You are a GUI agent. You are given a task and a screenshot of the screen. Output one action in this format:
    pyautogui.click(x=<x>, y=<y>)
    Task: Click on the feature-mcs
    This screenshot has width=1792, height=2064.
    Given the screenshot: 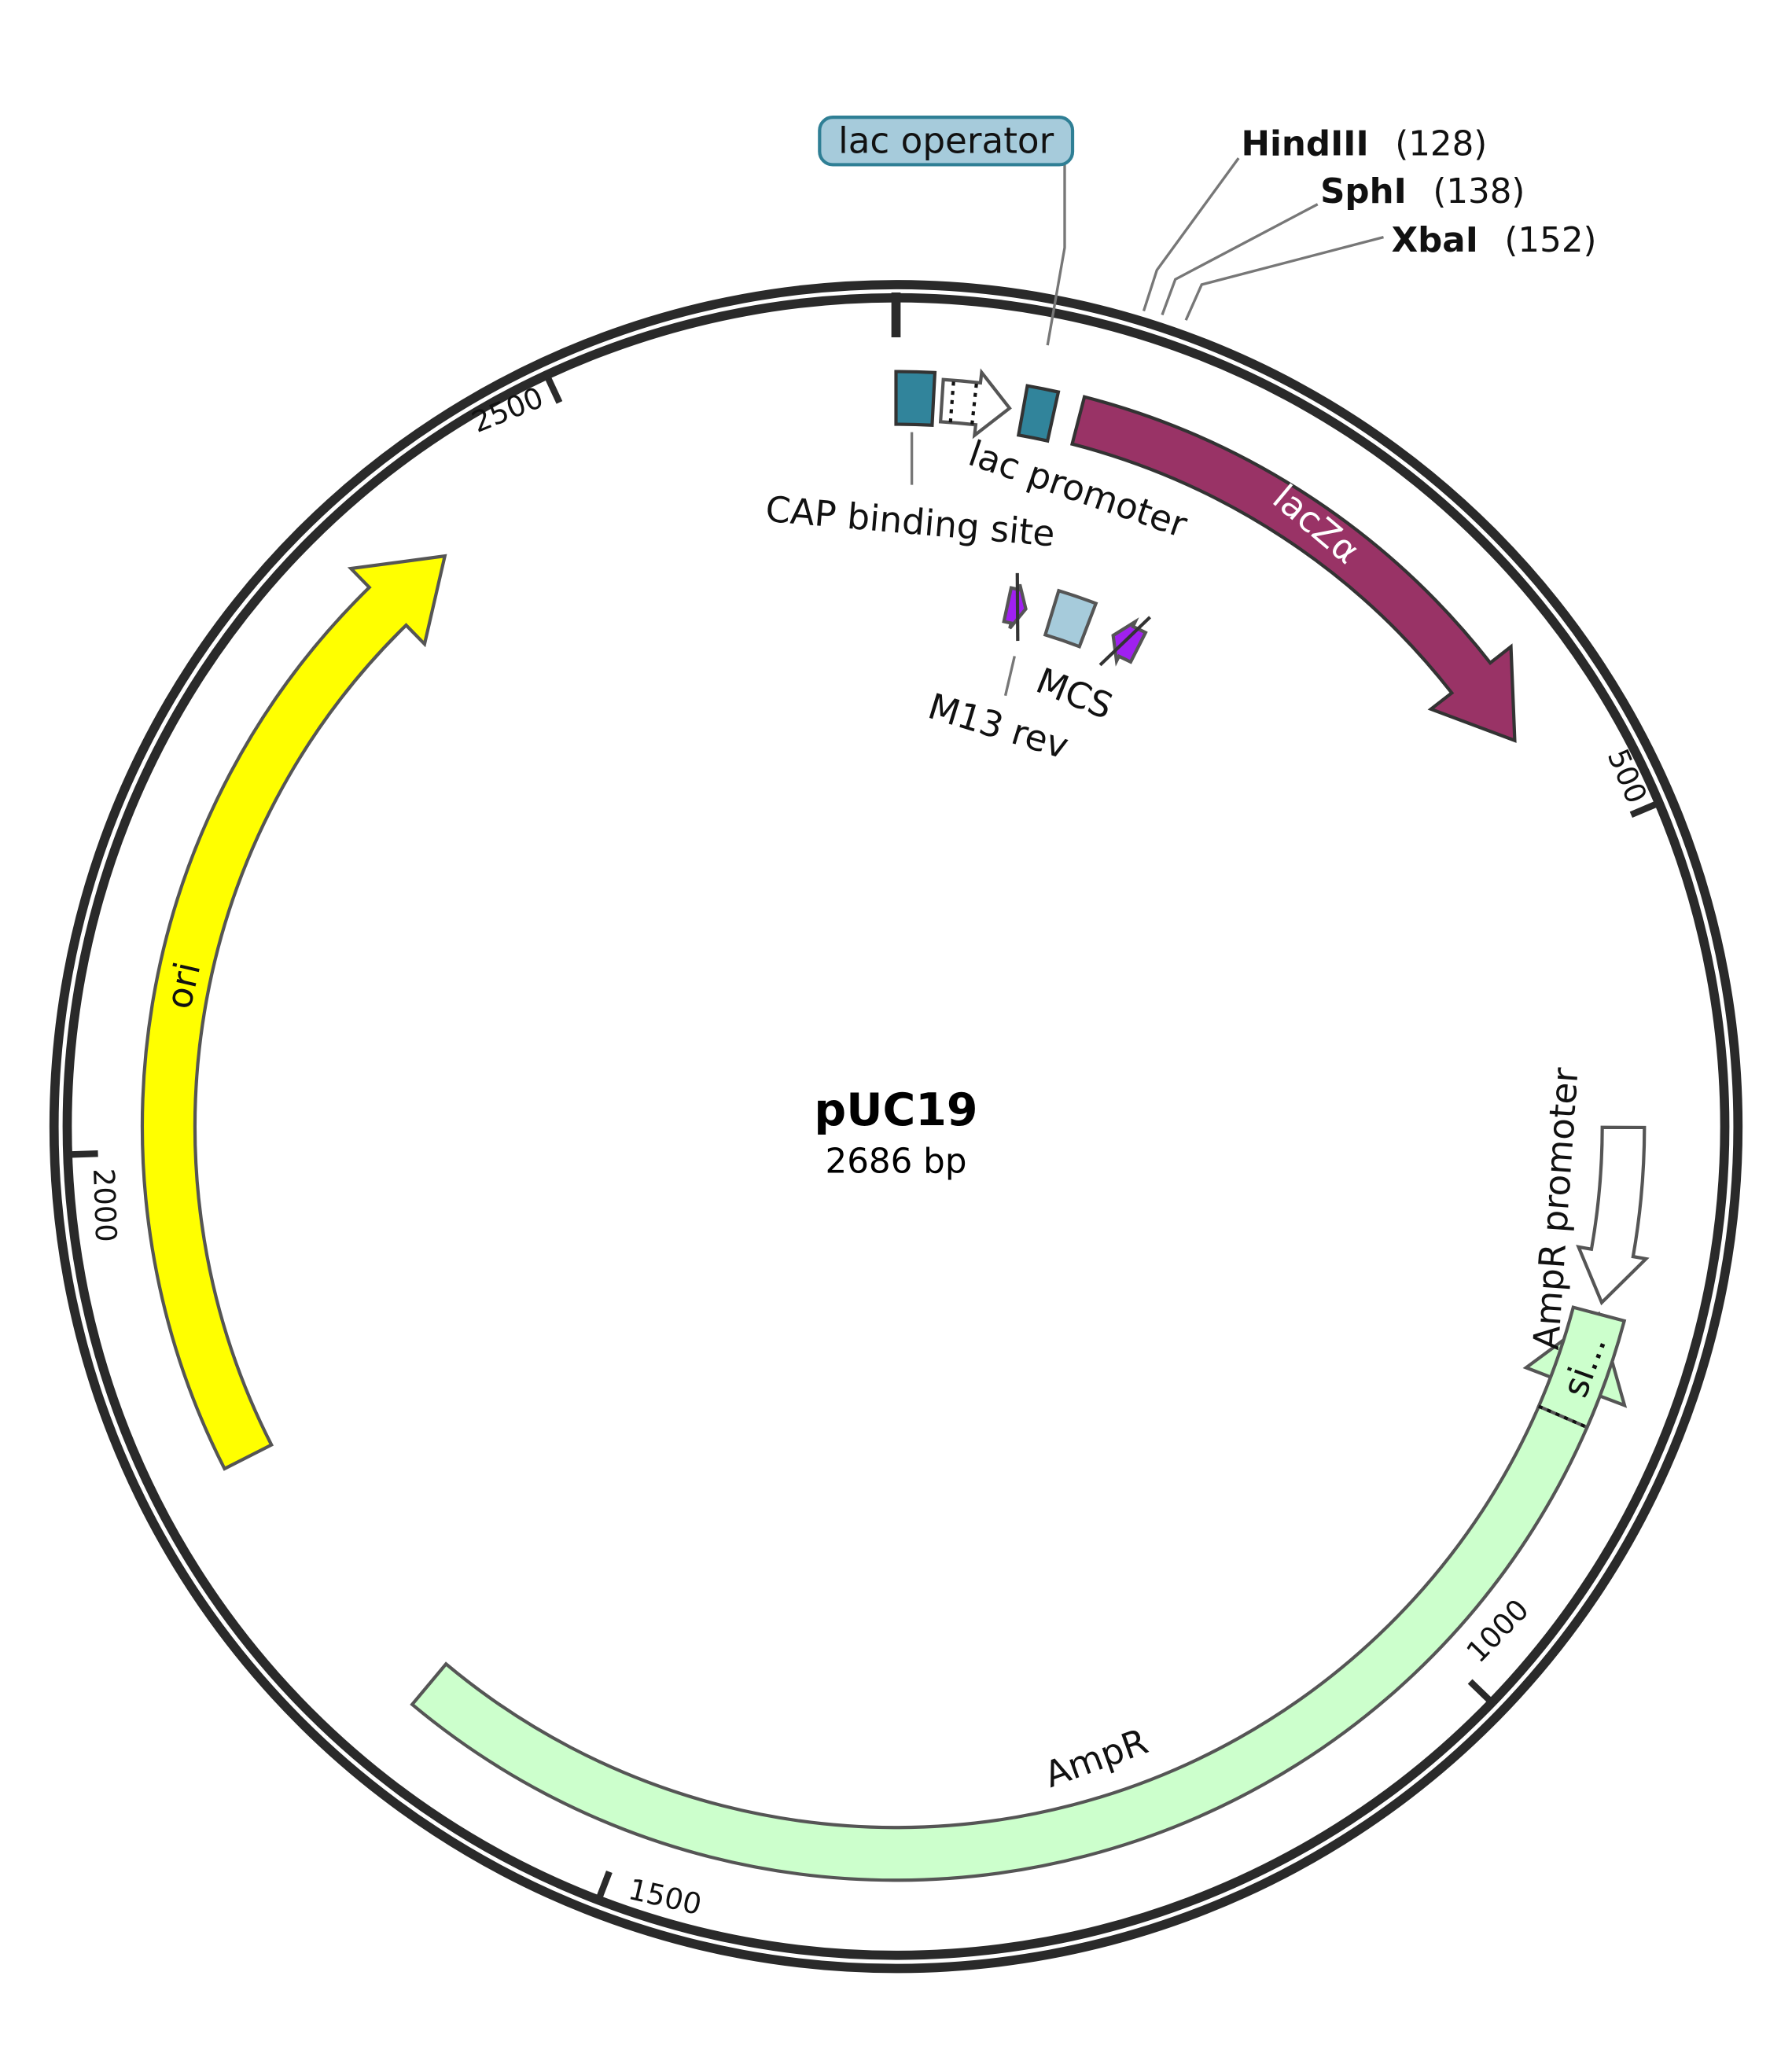 What is the action you would take?
    pyautogui.click(x=1070, y=618)
    